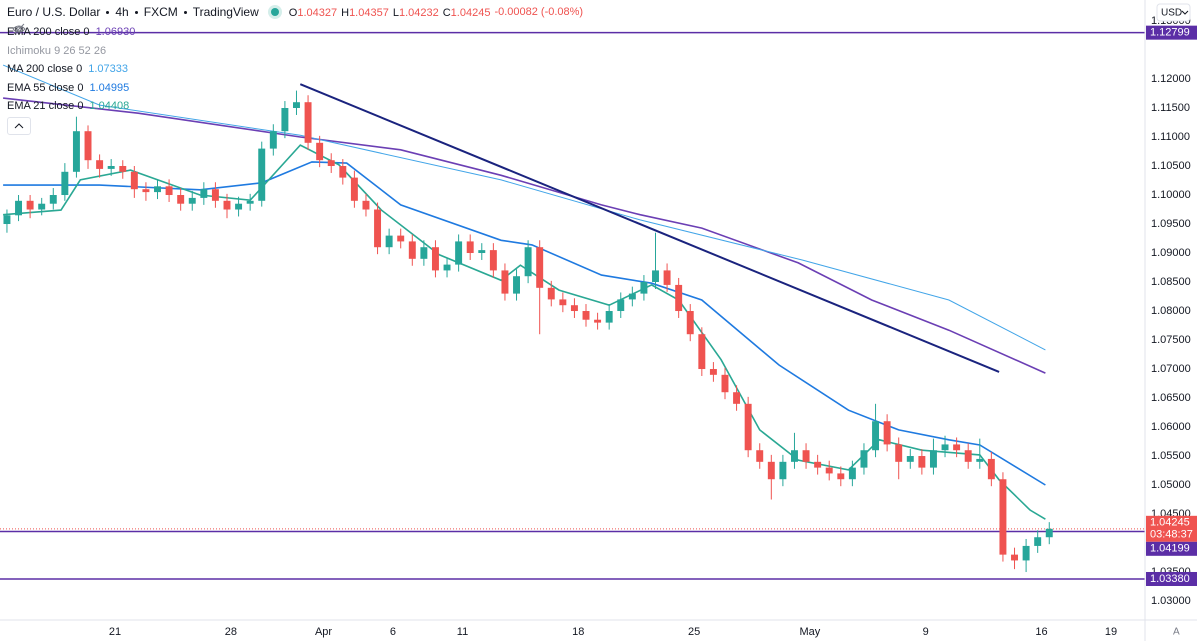 This screenshot has height=641, width=1197. Describe the element at coordinates (323, 632) in the screenshot. I see `x-tick-label: Apr` at that location.